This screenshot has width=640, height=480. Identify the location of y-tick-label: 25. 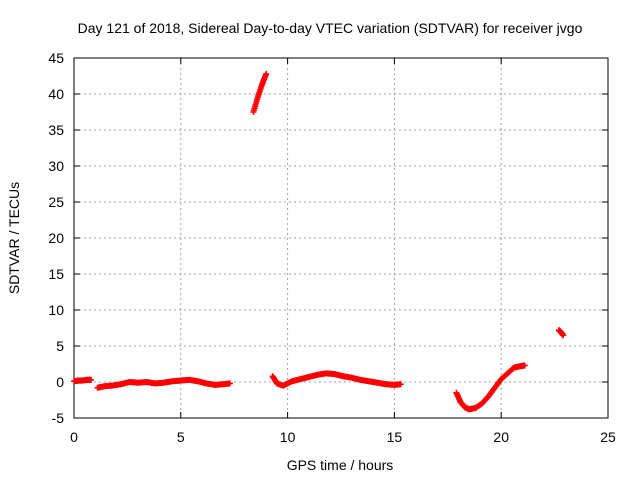
(56, 202).